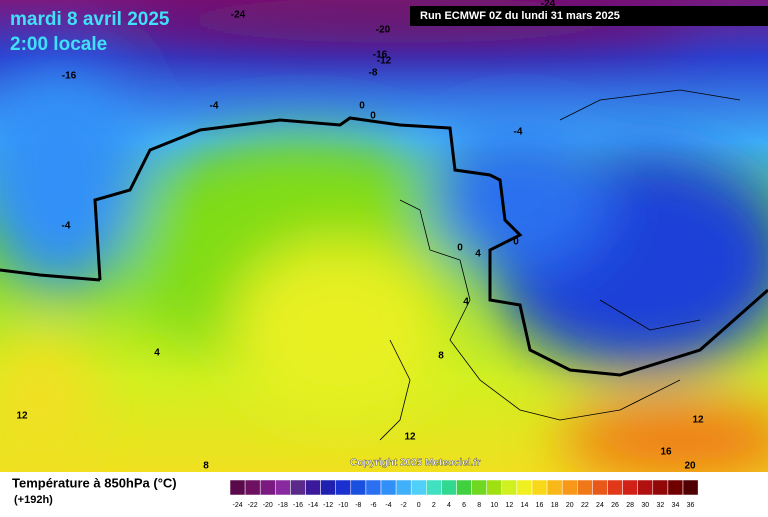 The height and width of the screenshot is (517, 768). I want to click on scale-label: 2, so click(434, 505).